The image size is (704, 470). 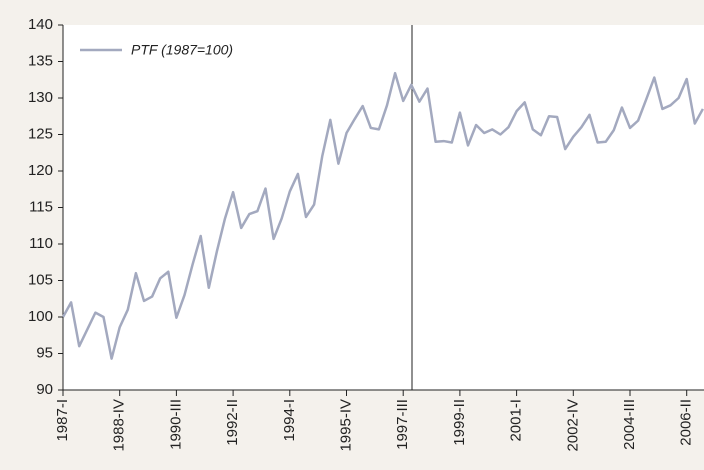 I want to click on y-tick-label: 135, so click(x=40, y=60).